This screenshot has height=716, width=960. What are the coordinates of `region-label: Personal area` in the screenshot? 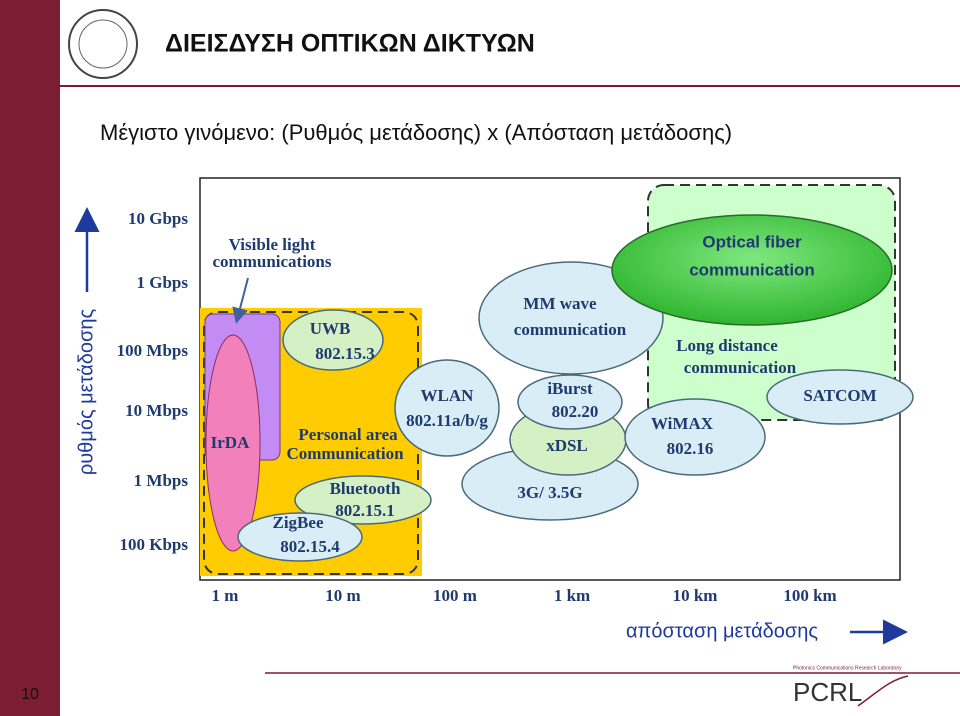 It's located at (348, 434).